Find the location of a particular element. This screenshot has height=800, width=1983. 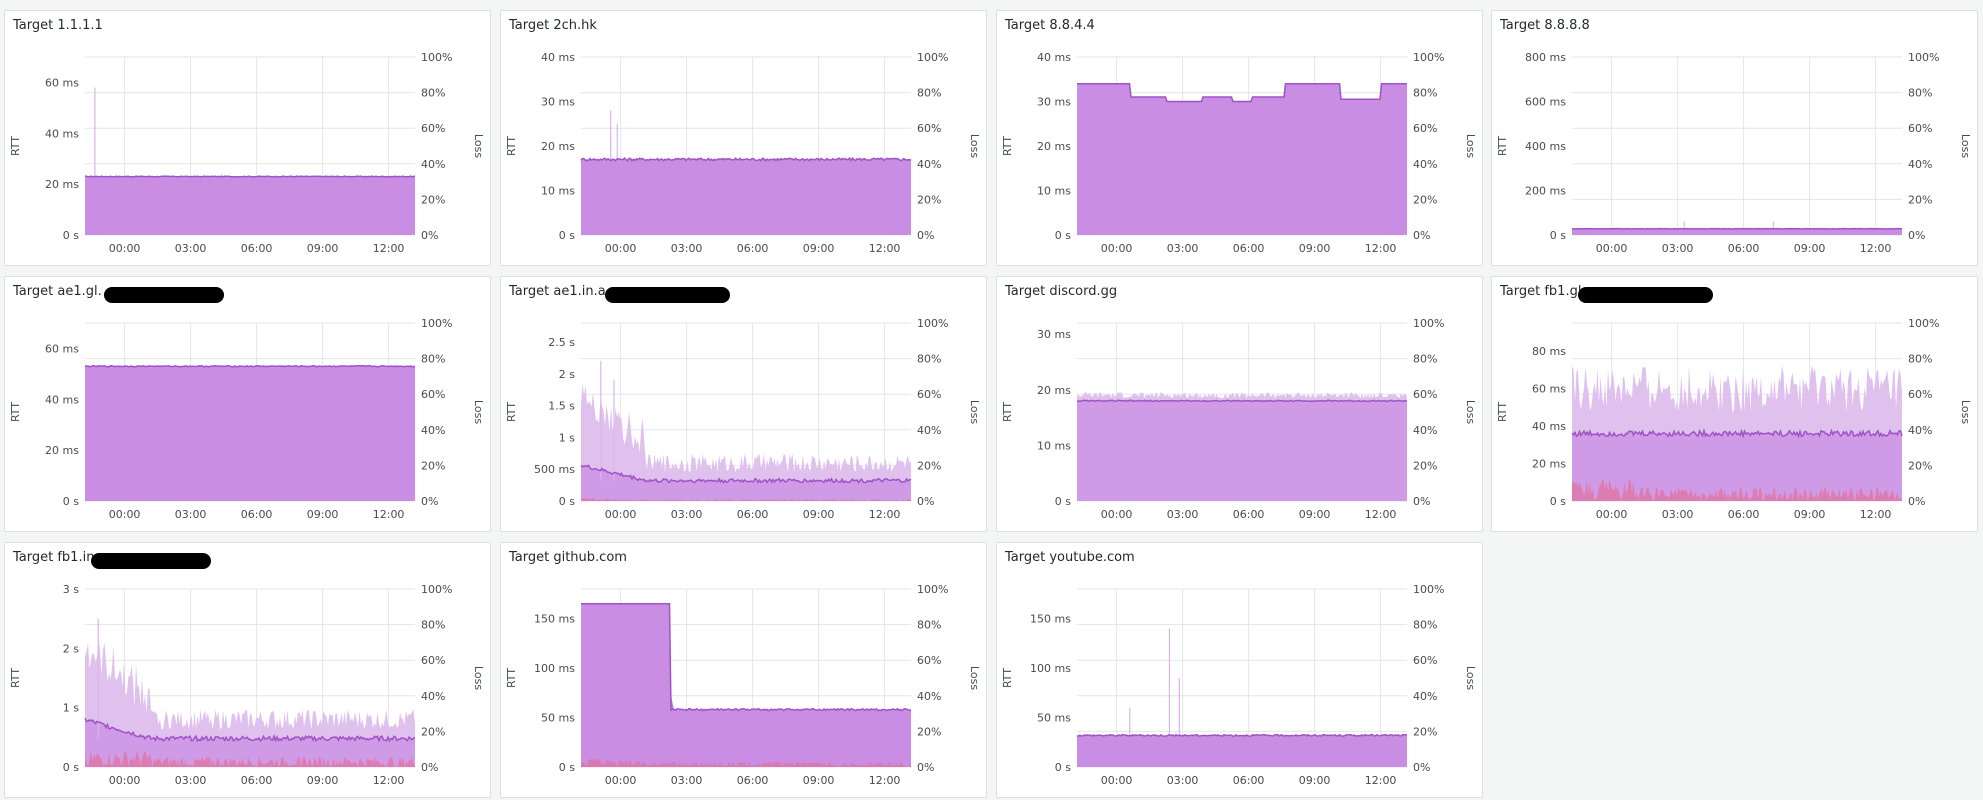

panel-title: Target github.com is located at coordinates (568, 557).